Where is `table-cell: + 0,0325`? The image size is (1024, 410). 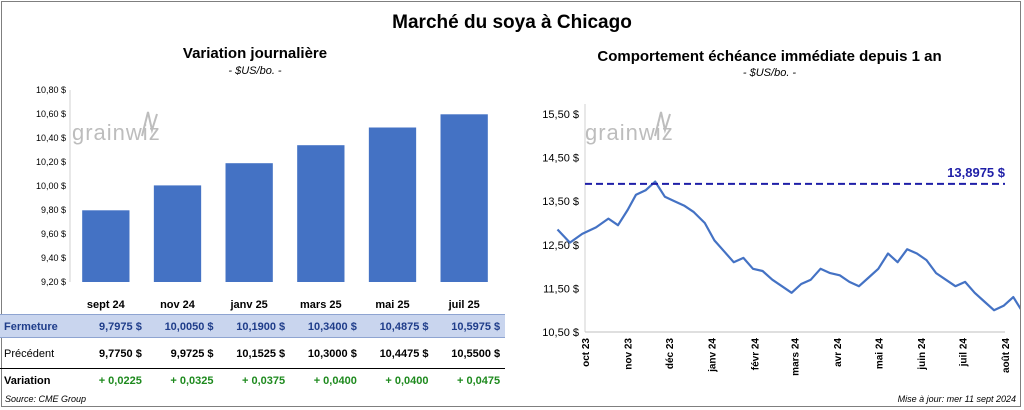 table-cell: + 0,0325 is located at coordinates (192, 381).